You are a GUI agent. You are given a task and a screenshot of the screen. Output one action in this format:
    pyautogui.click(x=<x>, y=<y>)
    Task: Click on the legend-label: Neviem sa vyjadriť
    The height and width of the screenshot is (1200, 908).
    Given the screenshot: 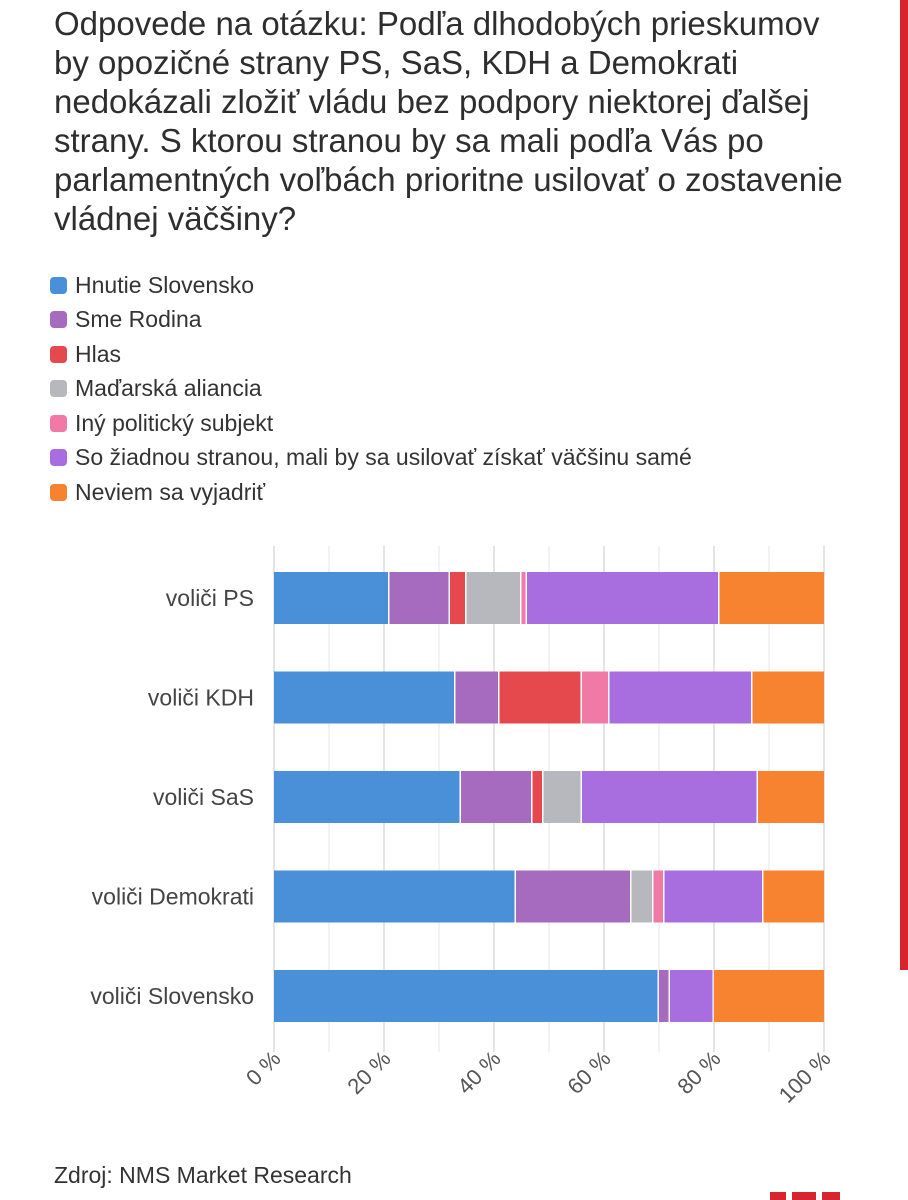 What is the action you would take?
    pyautogui.click(x=170, y=491)
    